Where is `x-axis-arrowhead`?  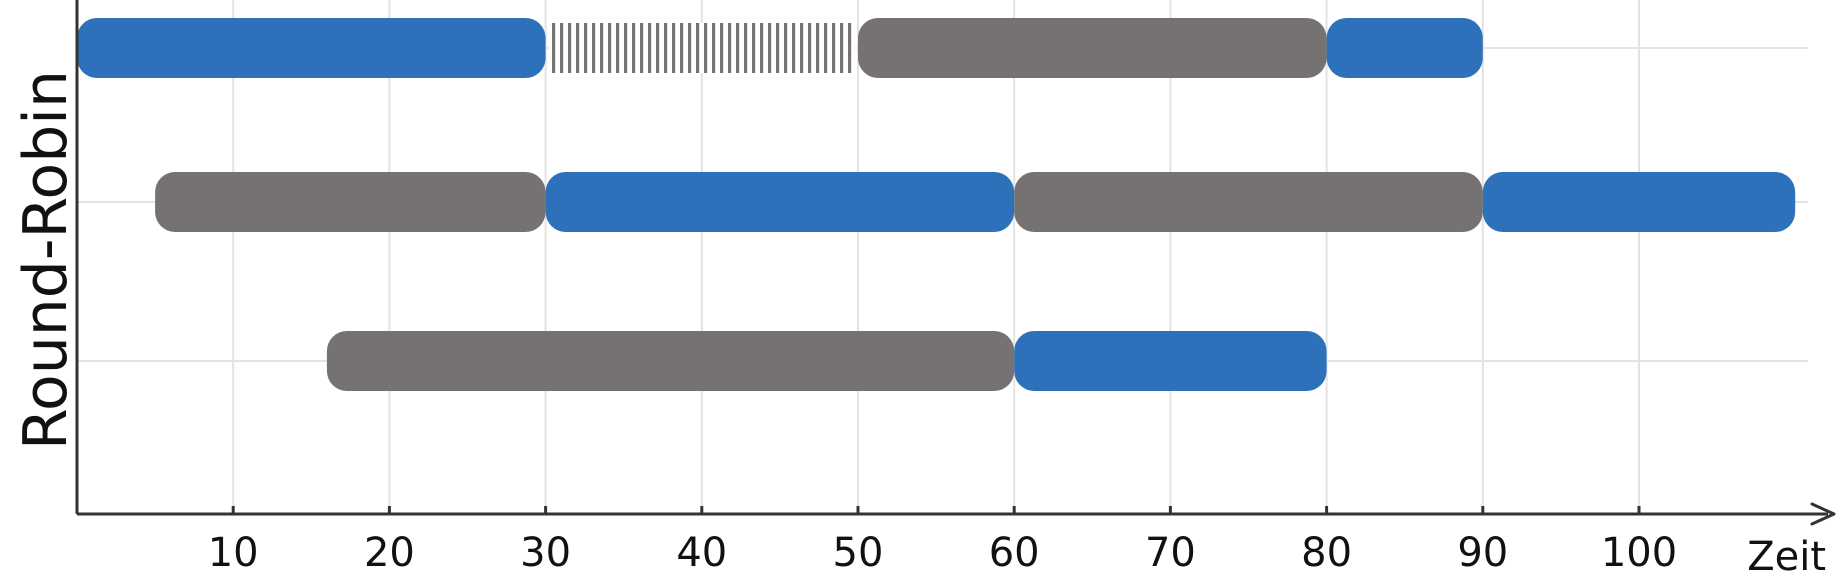
x-axis-arrowhead is located at coordinates (1823, 514).